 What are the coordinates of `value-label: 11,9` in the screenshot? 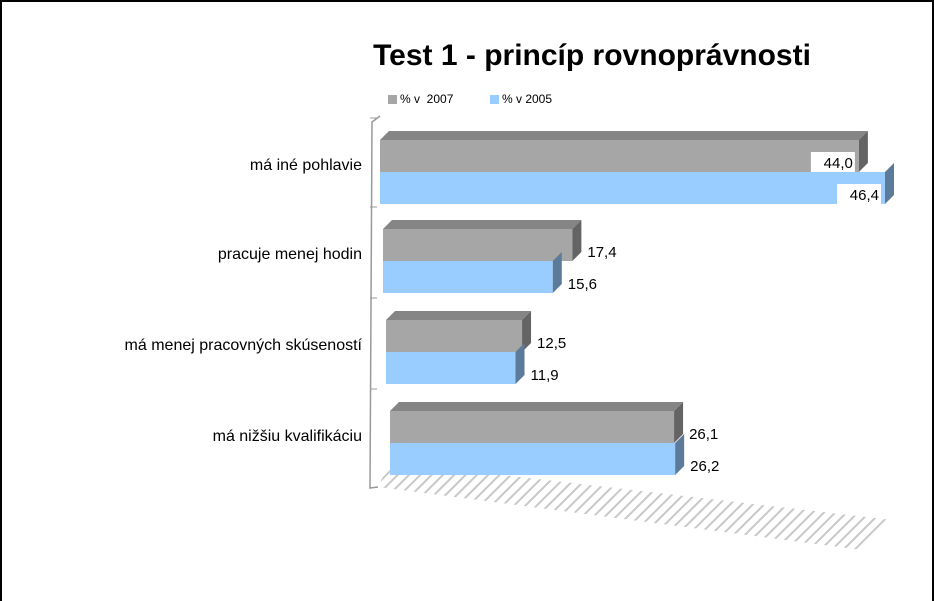 It's located at (545, 375).